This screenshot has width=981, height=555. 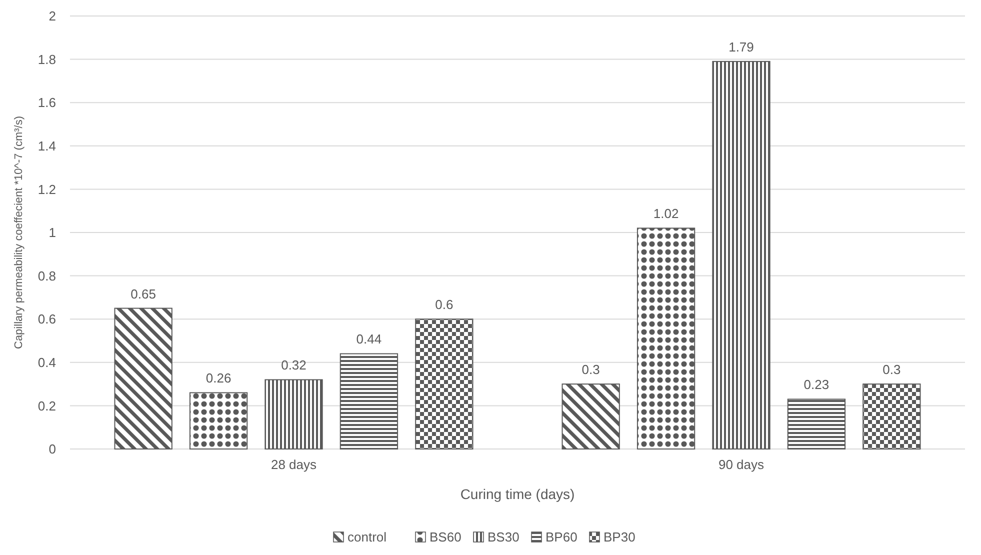 I want to click on data-label: 0.26, so click(x=219, y=378).